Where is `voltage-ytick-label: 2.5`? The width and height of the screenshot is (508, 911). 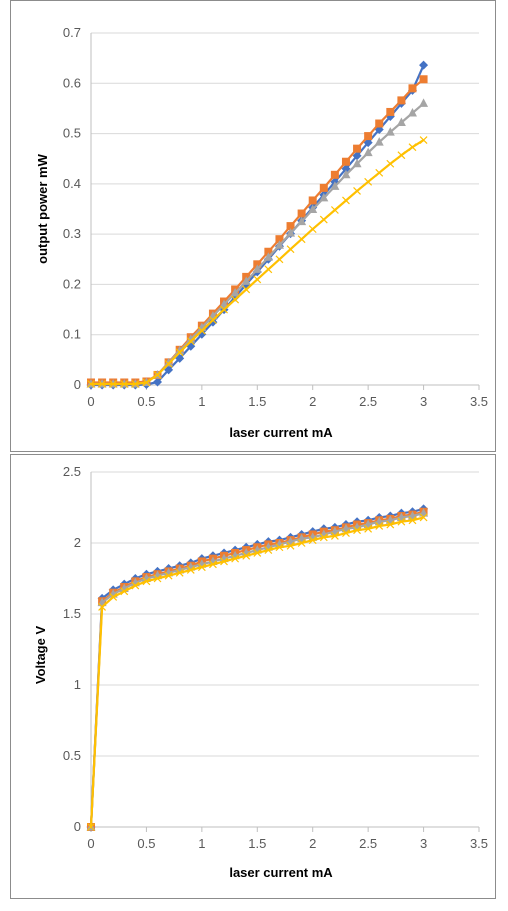 voltage-ytick-label: 2.5 is located at coordinates (72, 471).